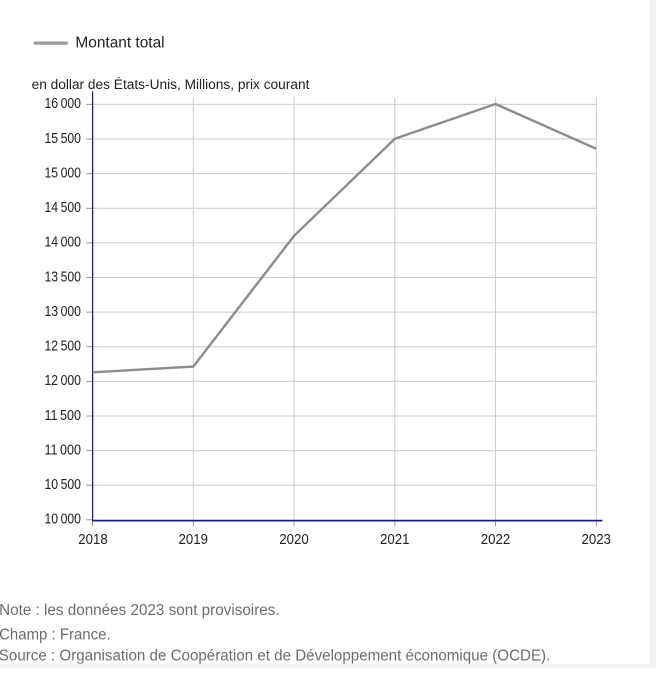 This screenshot has width=656, height=673. I want to click on svg-text: 14 000, so click(63, 243).